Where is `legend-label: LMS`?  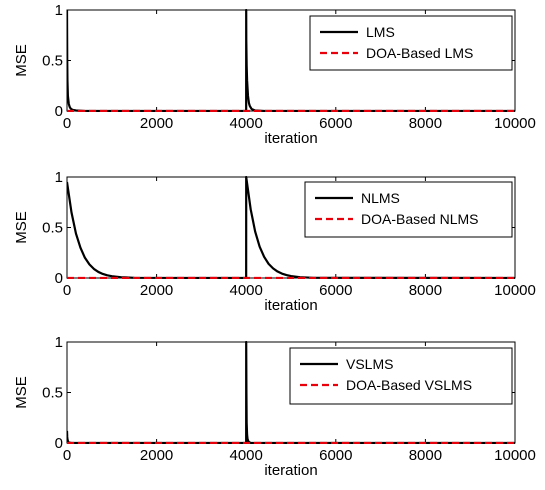 legend-label: LMS is located at coordinates (380, 32).